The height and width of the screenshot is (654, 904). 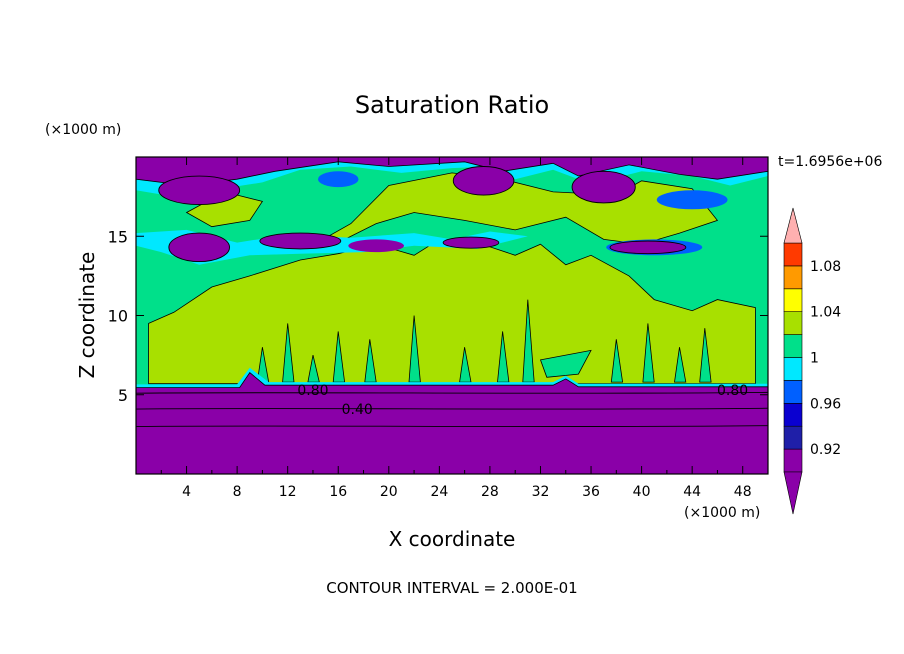 I want to click on y-axis-label: Z coordinate, so click(x=87, y=315).